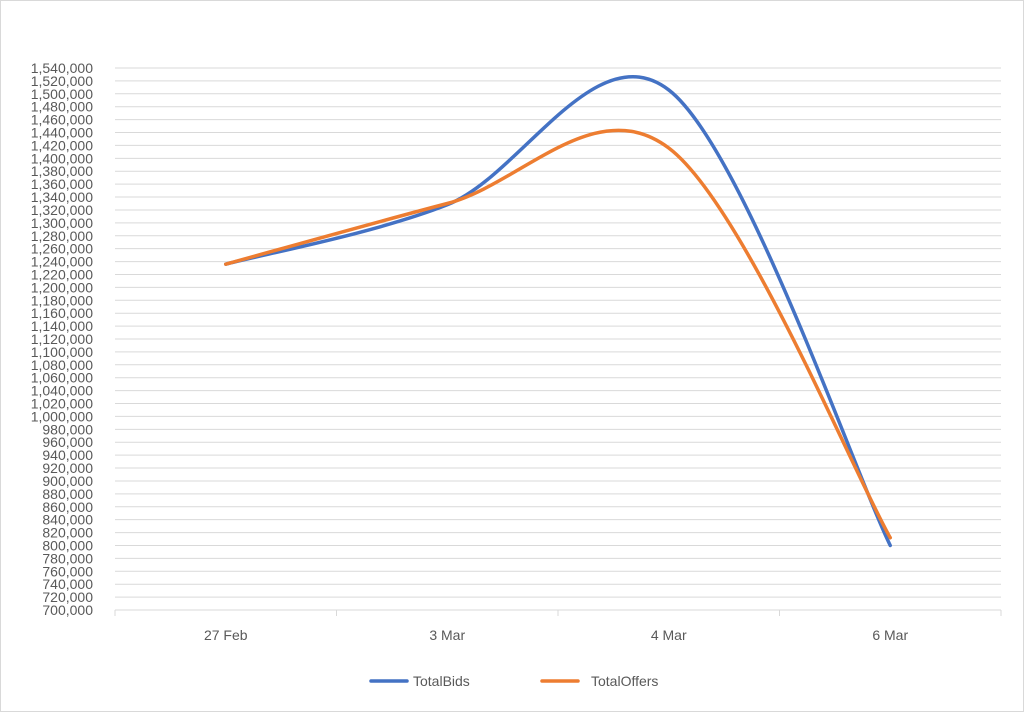  What do you see at coordinates (62, 326) in the screenshot?
I see `y-tick-label: 1,140,000` at bounding box center [62, 326].